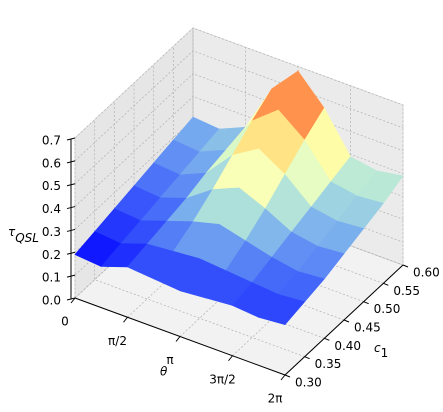 The height and width of the screenshot is (412, 443). I want to click on x-tick-label: 2π, so click(275, 399).